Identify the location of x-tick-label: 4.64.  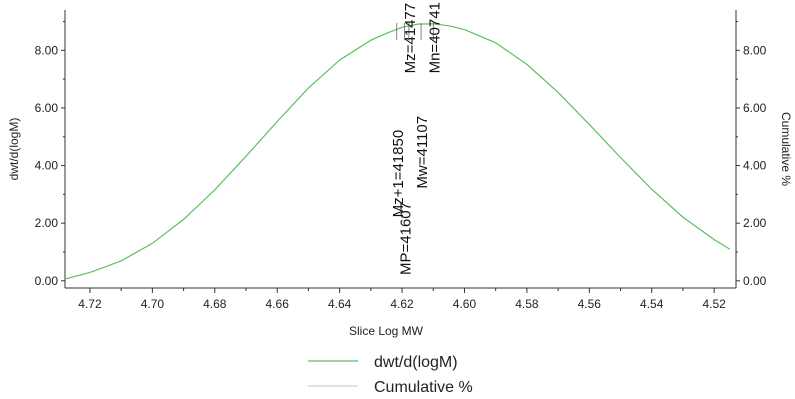
(340, 304).